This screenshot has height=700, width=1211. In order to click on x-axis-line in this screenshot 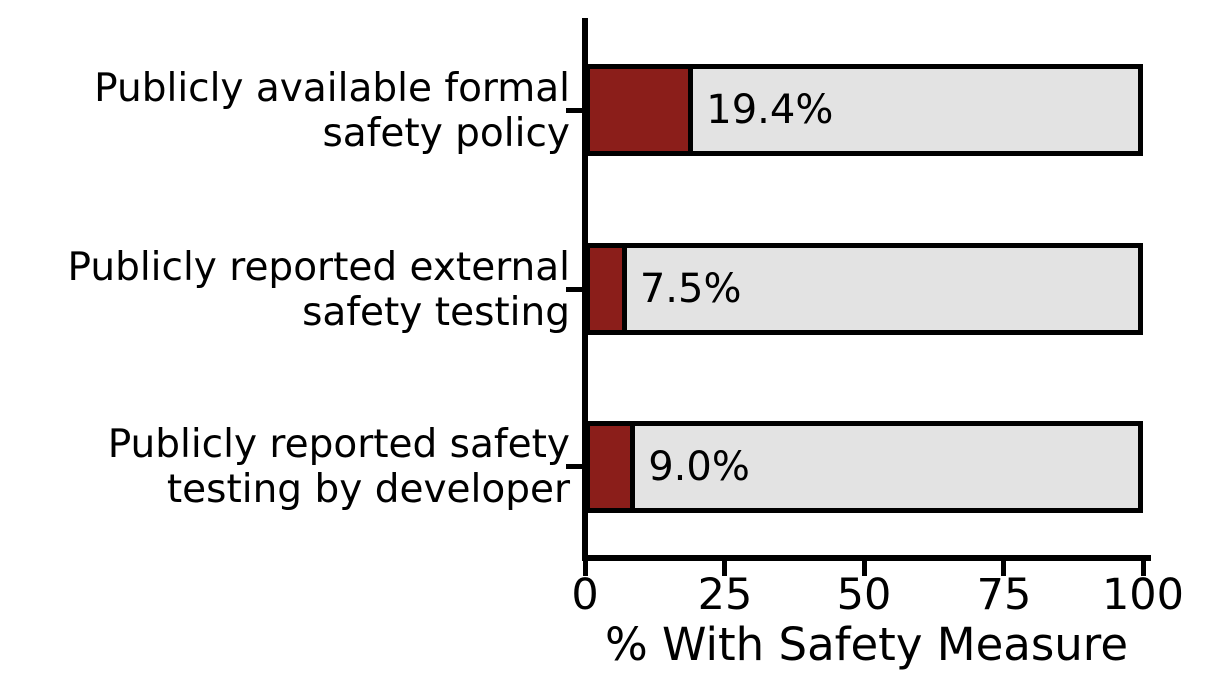, I will do `click(866, 558)`.